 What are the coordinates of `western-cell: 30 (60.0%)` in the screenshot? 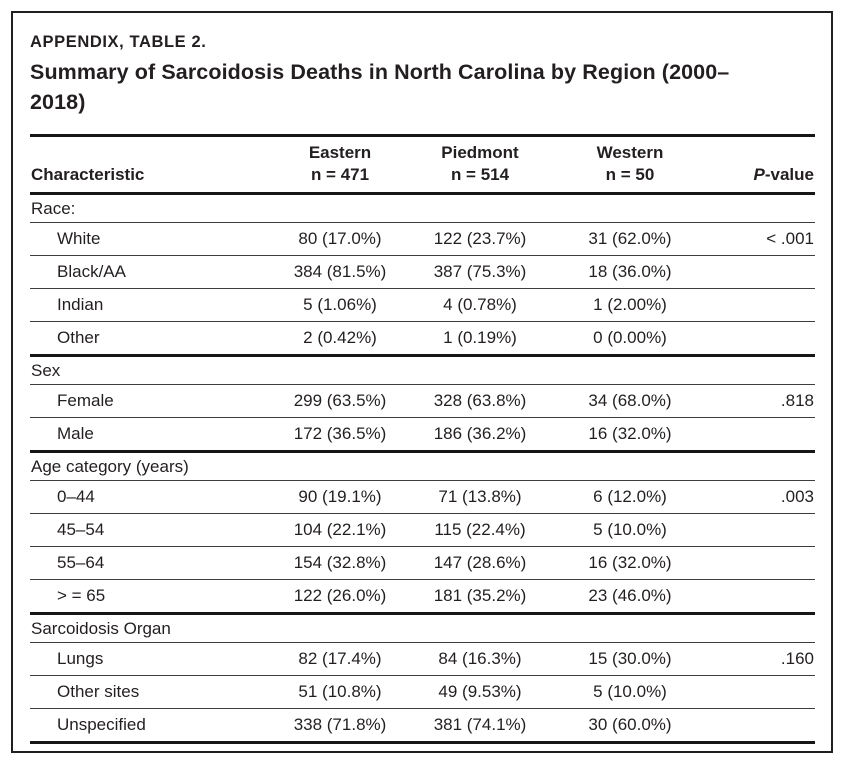 It's located at (630, 724).